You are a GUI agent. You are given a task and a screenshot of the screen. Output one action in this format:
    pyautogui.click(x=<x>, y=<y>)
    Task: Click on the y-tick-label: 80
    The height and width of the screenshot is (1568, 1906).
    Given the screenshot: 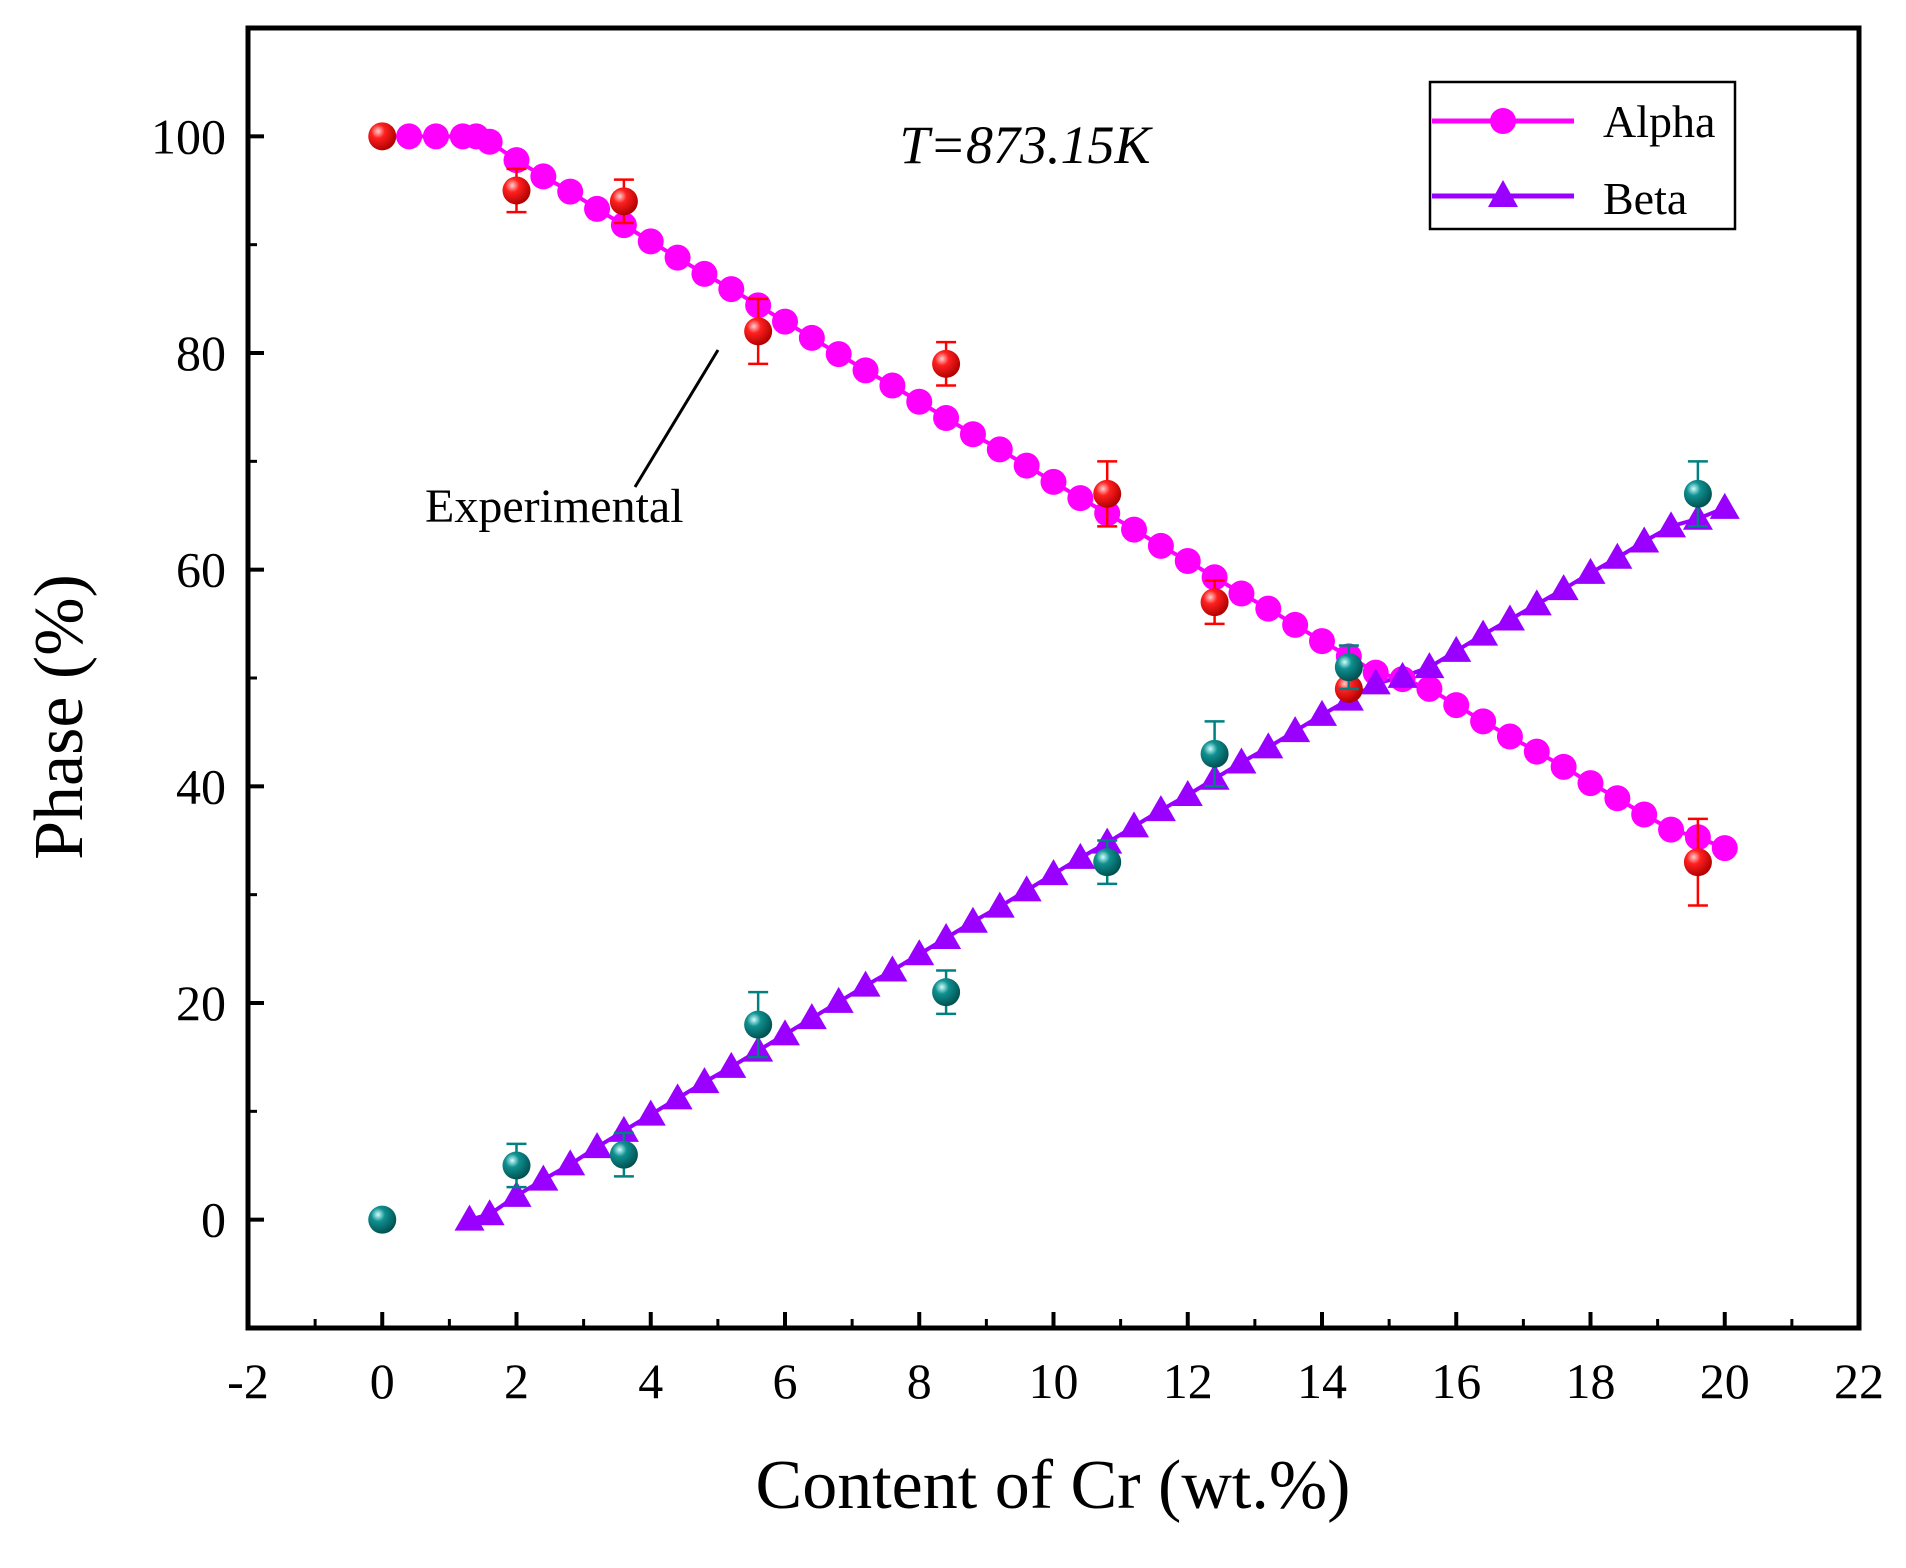 What is the action you would take?
    pyautogui.click(x=201, y=353)
    